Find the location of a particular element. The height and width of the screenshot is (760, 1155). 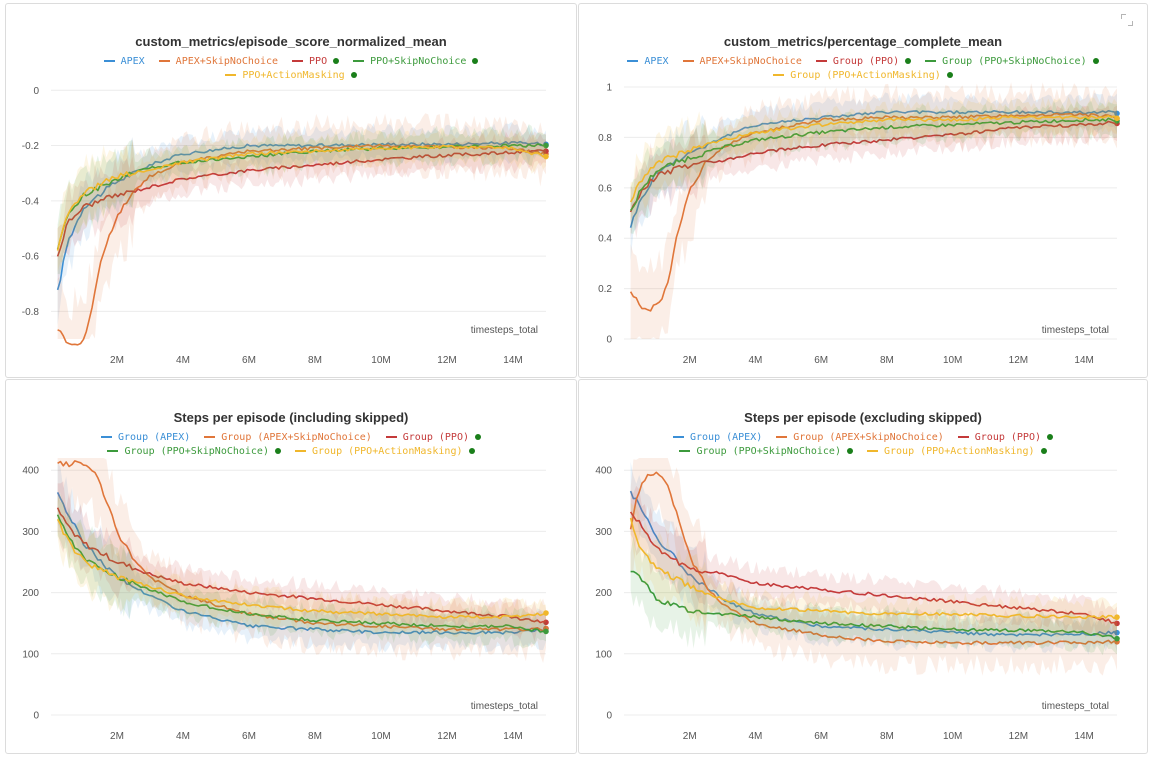

legend-item: PPO+ActionMasking is located at coordinates (291, 76).